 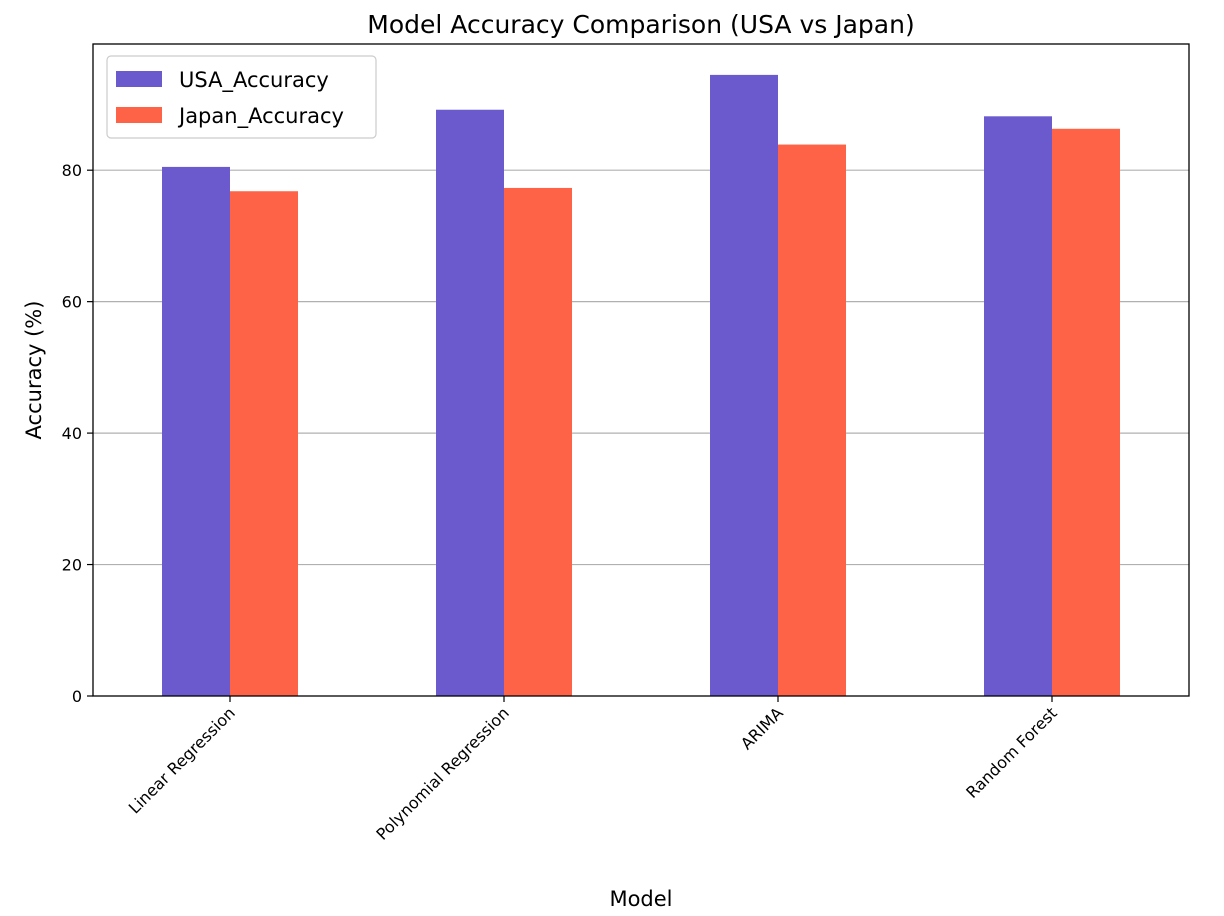 What do you see at coordinates (254, 80) in the screenshot?
I see `legend-label: USA_Accuracy` at bounding box center [254, 80].